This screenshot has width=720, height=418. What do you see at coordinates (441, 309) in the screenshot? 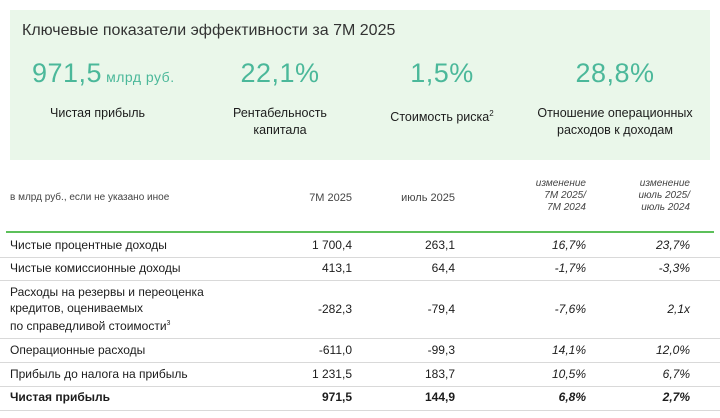
I see `cell-july: -79,4` at bounding box center [441, 309].